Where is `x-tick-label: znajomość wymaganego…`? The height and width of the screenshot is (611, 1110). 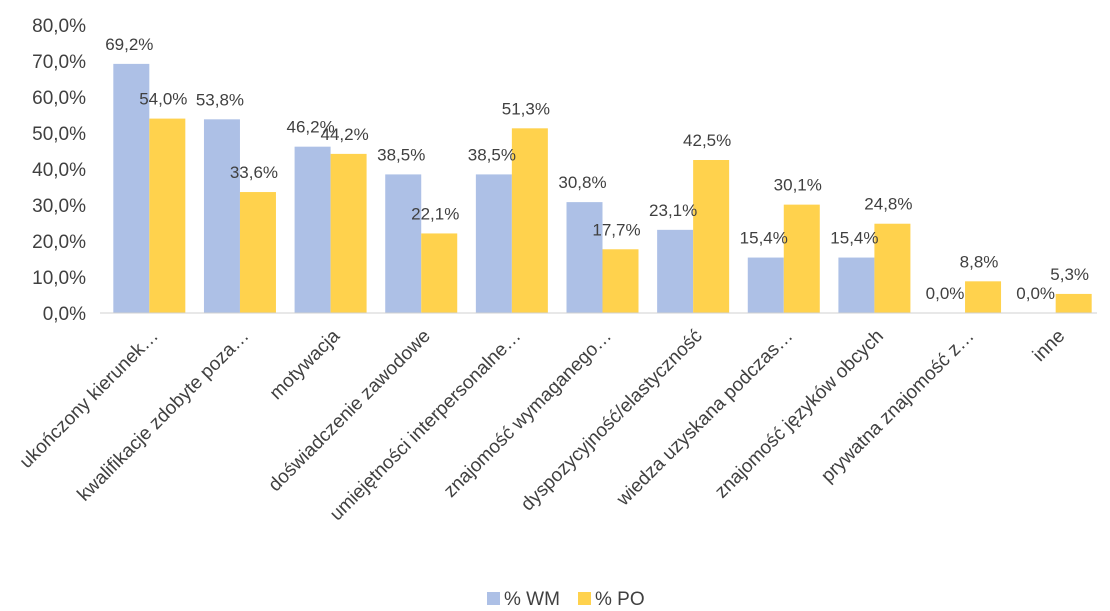 x-tick-label: znajomość wymaganego… is located at coordinates (528, 414).